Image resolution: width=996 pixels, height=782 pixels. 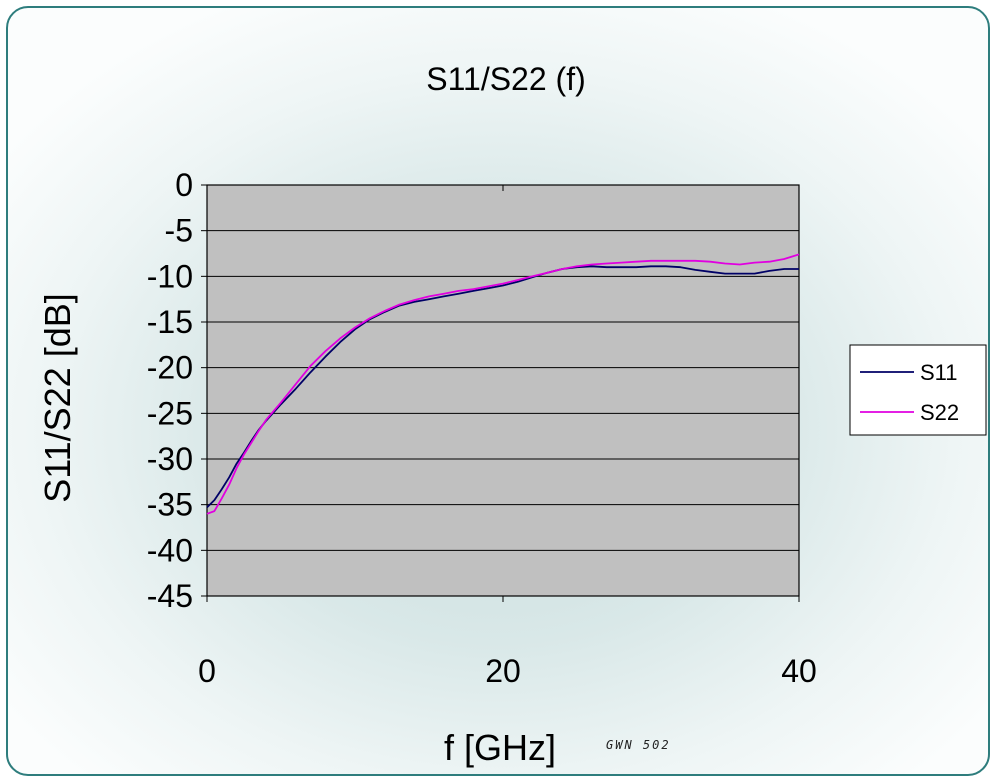 I want to click on y-tick-label: -20, so click(x=170, y=368).